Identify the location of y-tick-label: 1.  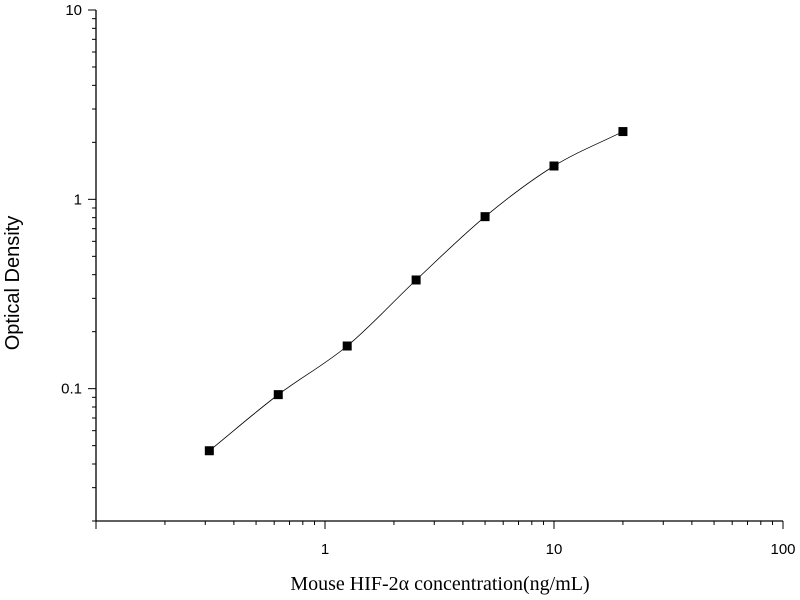
(78, 199).